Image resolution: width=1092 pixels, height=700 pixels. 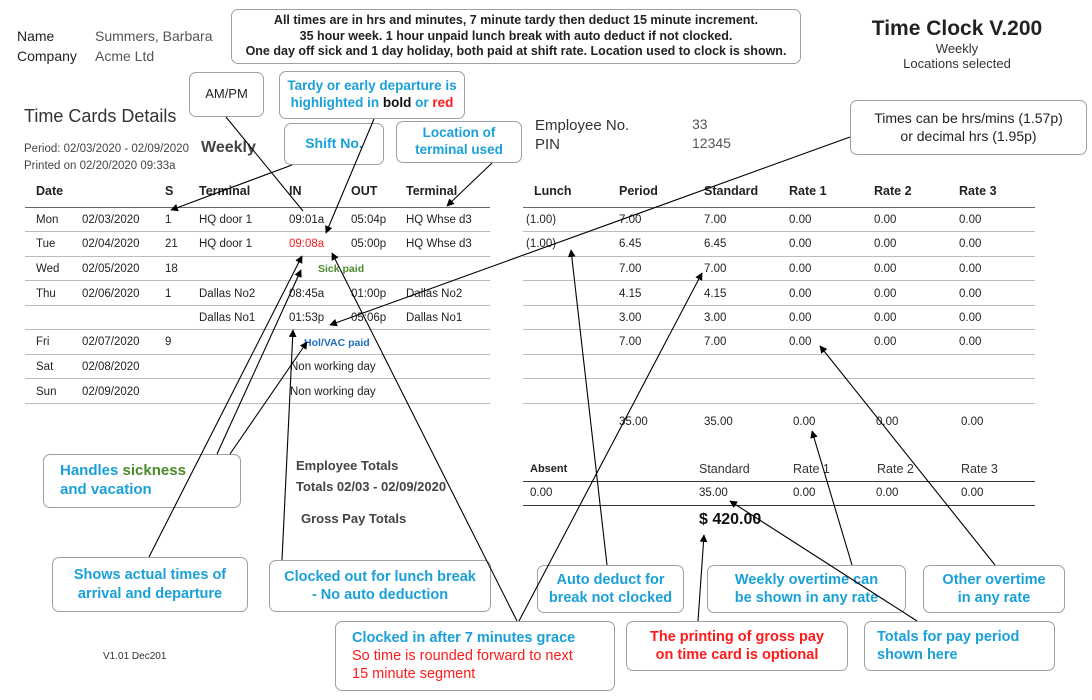 I want to click on summary-rate1-value: 0.00, so click(x=804, y=493).